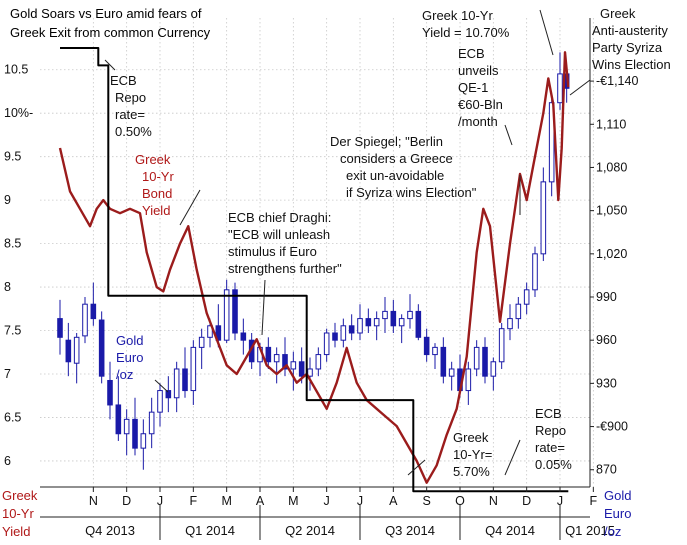 The width and height of the screenshot is (687, 545). Describe the element at coordinates (466, 24) in the screenshot. I see `annotation-greek-1070: Greek 10-Yr Yield = 10.70%` at that location.